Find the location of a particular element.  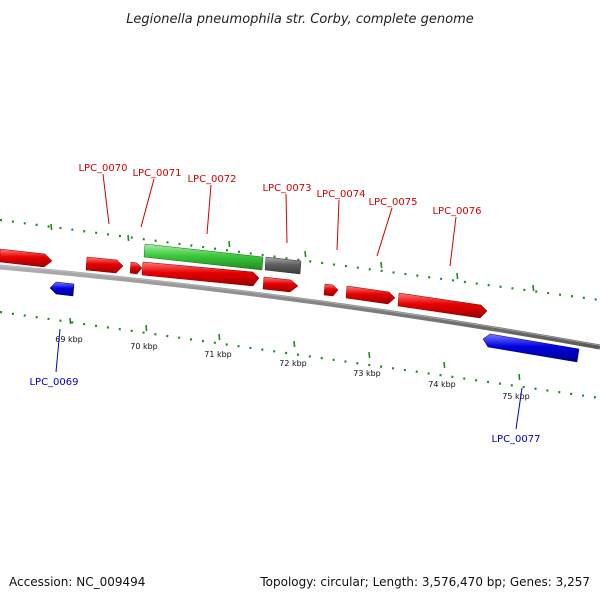

gene-arrow-fwd-b is located at coordinates (136, 268).